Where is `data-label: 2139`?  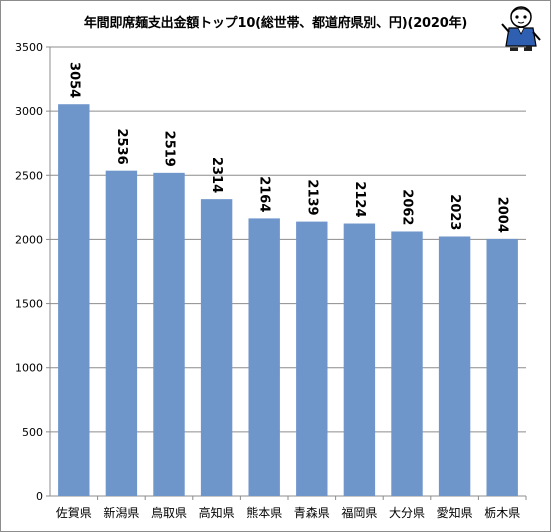
data-label: 2139 is located at coordinates (311, 197).